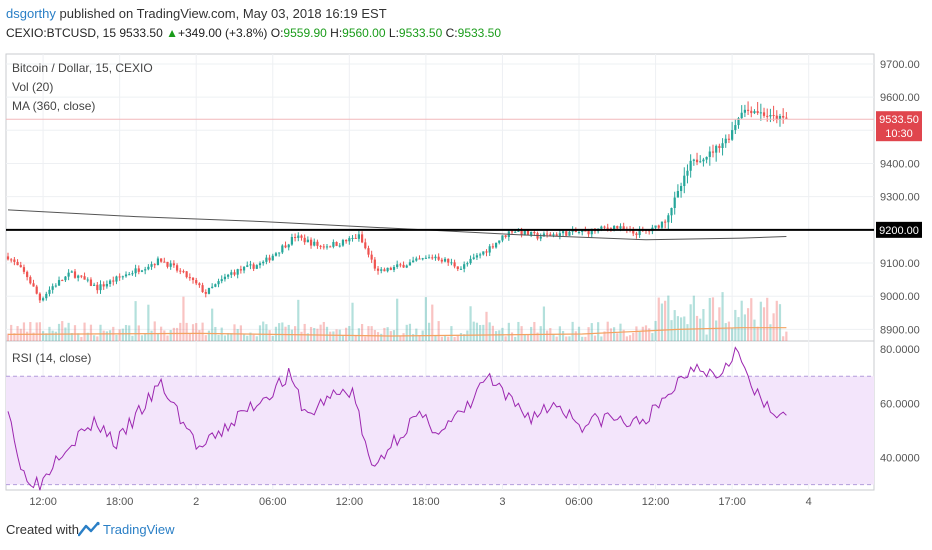 The height and width of the screenshot is (550, 932). I want to click on x-tick-label: 3, so click(502, 502).